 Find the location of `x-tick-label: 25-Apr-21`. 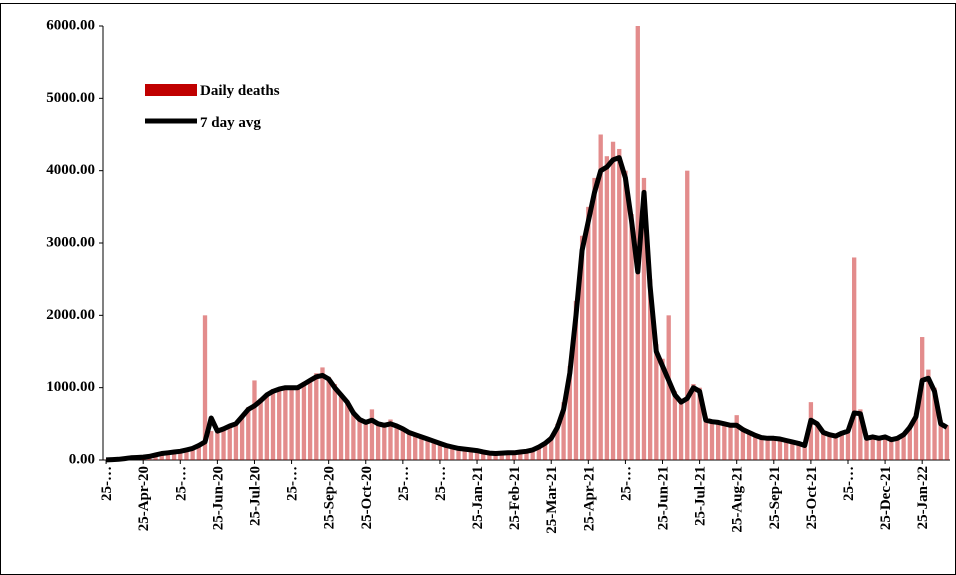

x-tick-label: 25-Apr-21 is located at coordinates (589, 498).